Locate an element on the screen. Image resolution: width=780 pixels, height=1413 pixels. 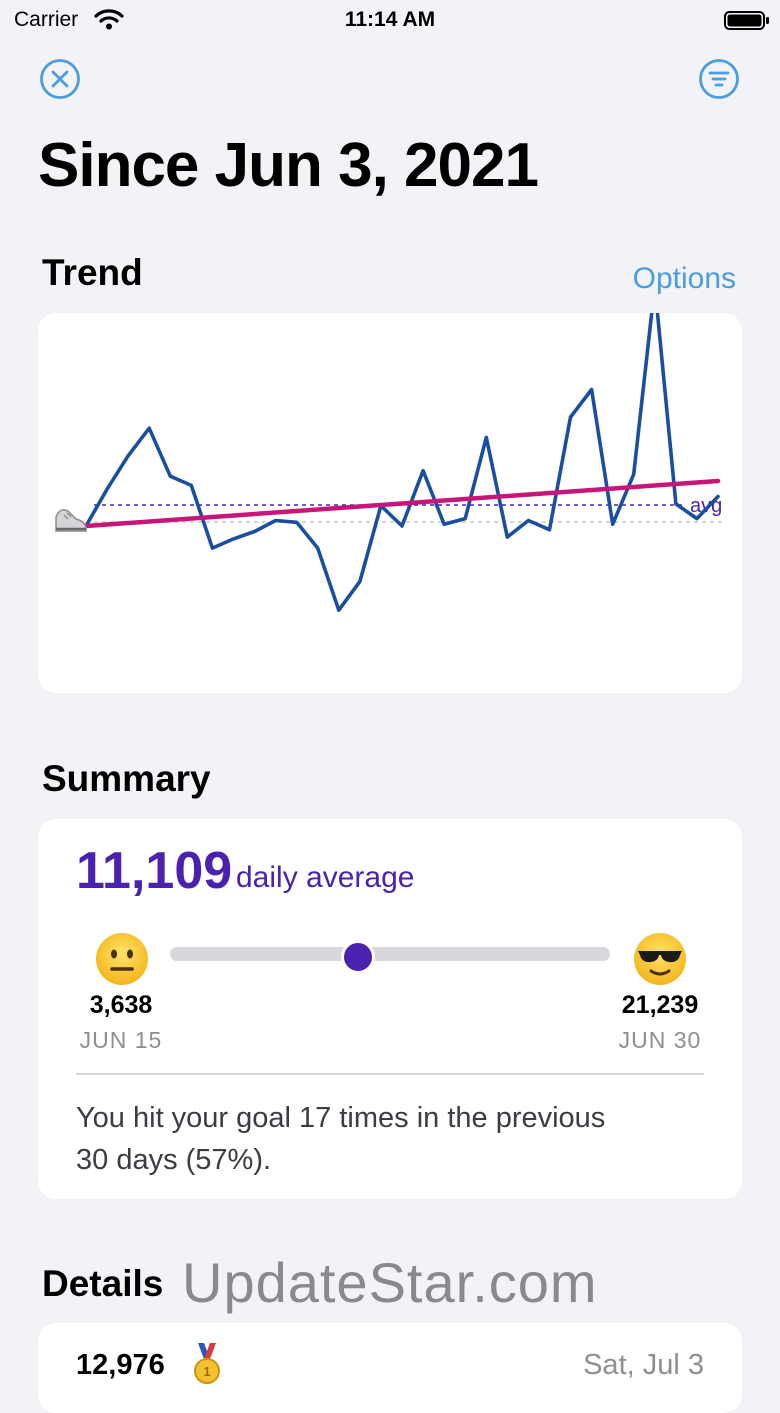
goal-text-line2: 30 days (57%). is located at coordinates (173, 1160).